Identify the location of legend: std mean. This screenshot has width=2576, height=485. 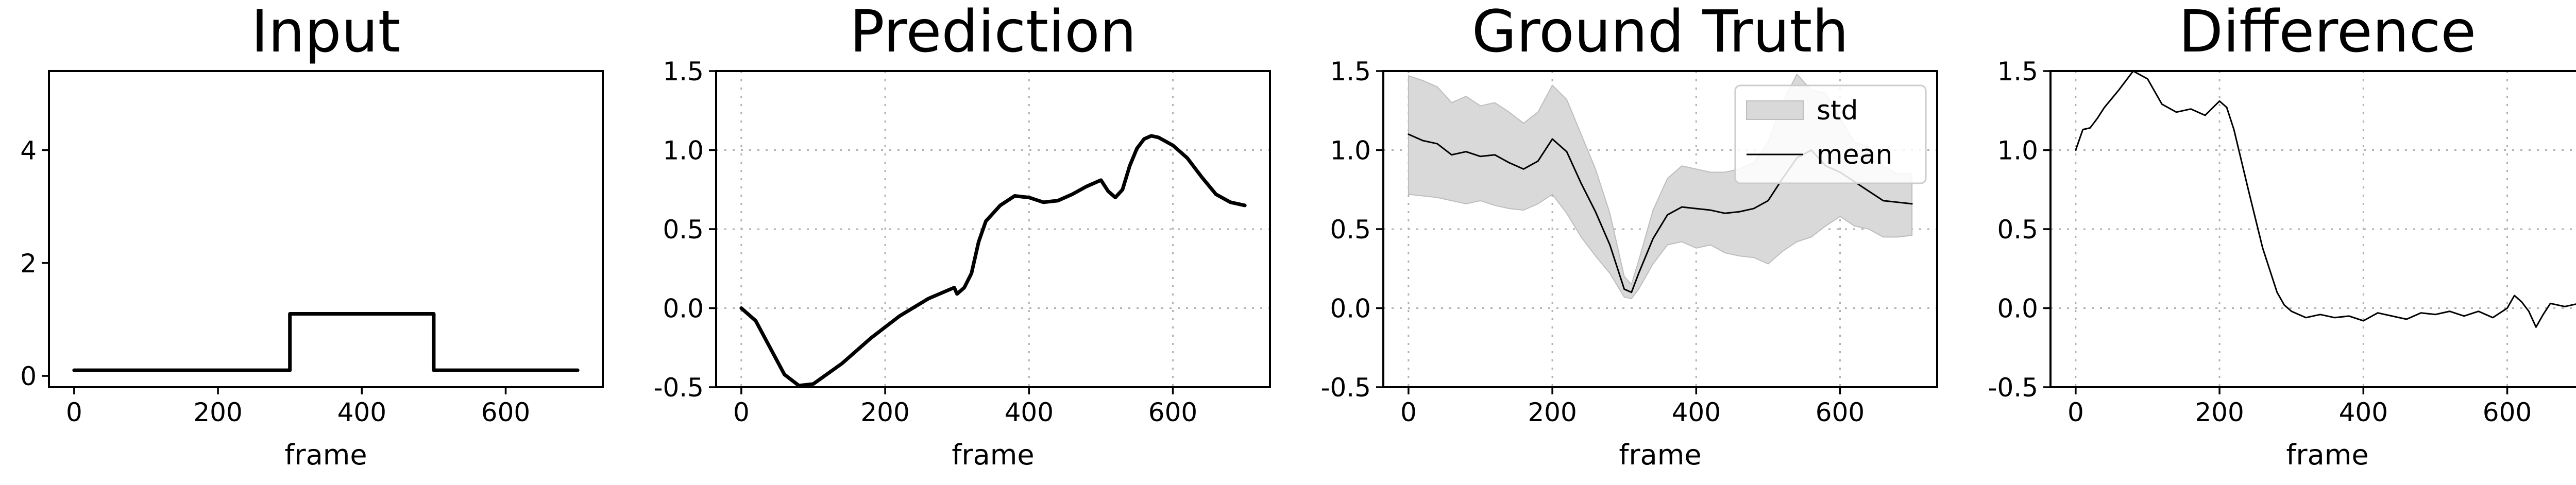
(1830, 134).